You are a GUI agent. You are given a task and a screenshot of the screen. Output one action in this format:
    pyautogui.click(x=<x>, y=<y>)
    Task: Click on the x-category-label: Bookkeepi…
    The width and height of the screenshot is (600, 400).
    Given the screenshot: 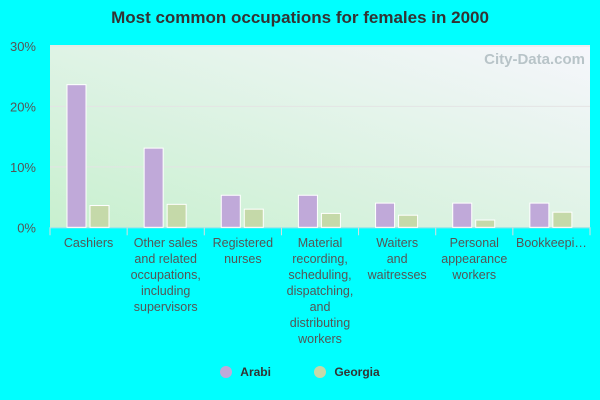 What is the action you would take?
    pyautogui.click(x=551, y=243)
    